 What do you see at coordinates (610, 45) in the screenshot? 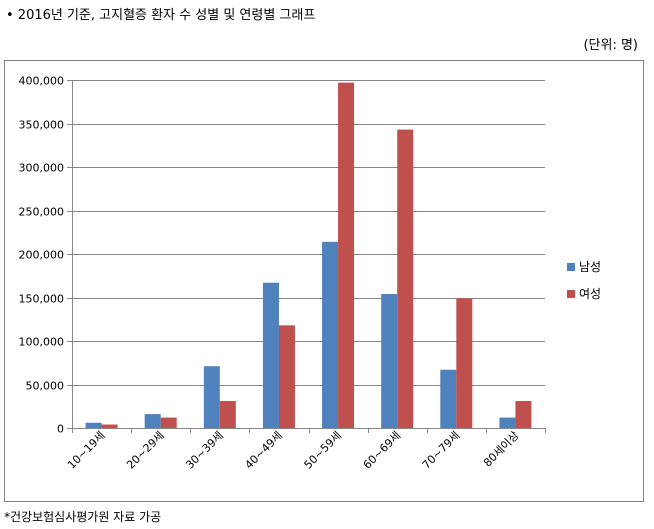
I see `unit-label: (단위: 명)` at bounding box center [610, 45].